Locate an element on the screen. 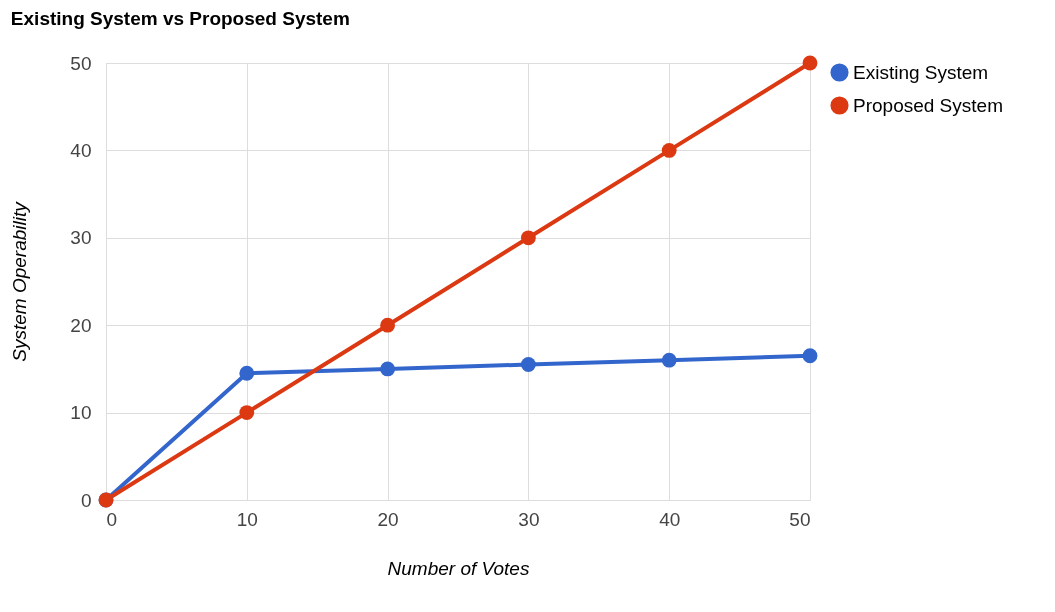  y-axis-title: System Operability is located at coordinates (20, 281).